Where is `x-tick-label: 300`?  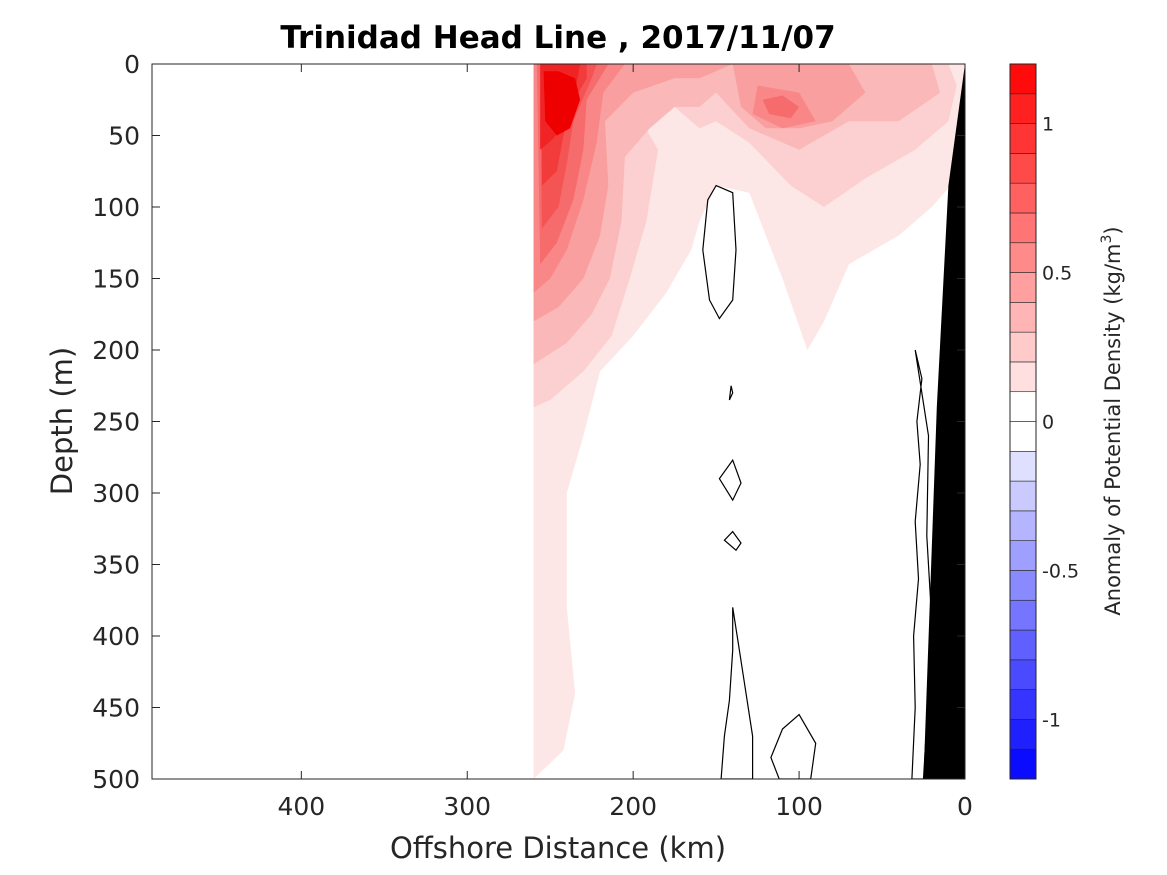
x-tick-label: 300 is located at coordinates (467, 806).